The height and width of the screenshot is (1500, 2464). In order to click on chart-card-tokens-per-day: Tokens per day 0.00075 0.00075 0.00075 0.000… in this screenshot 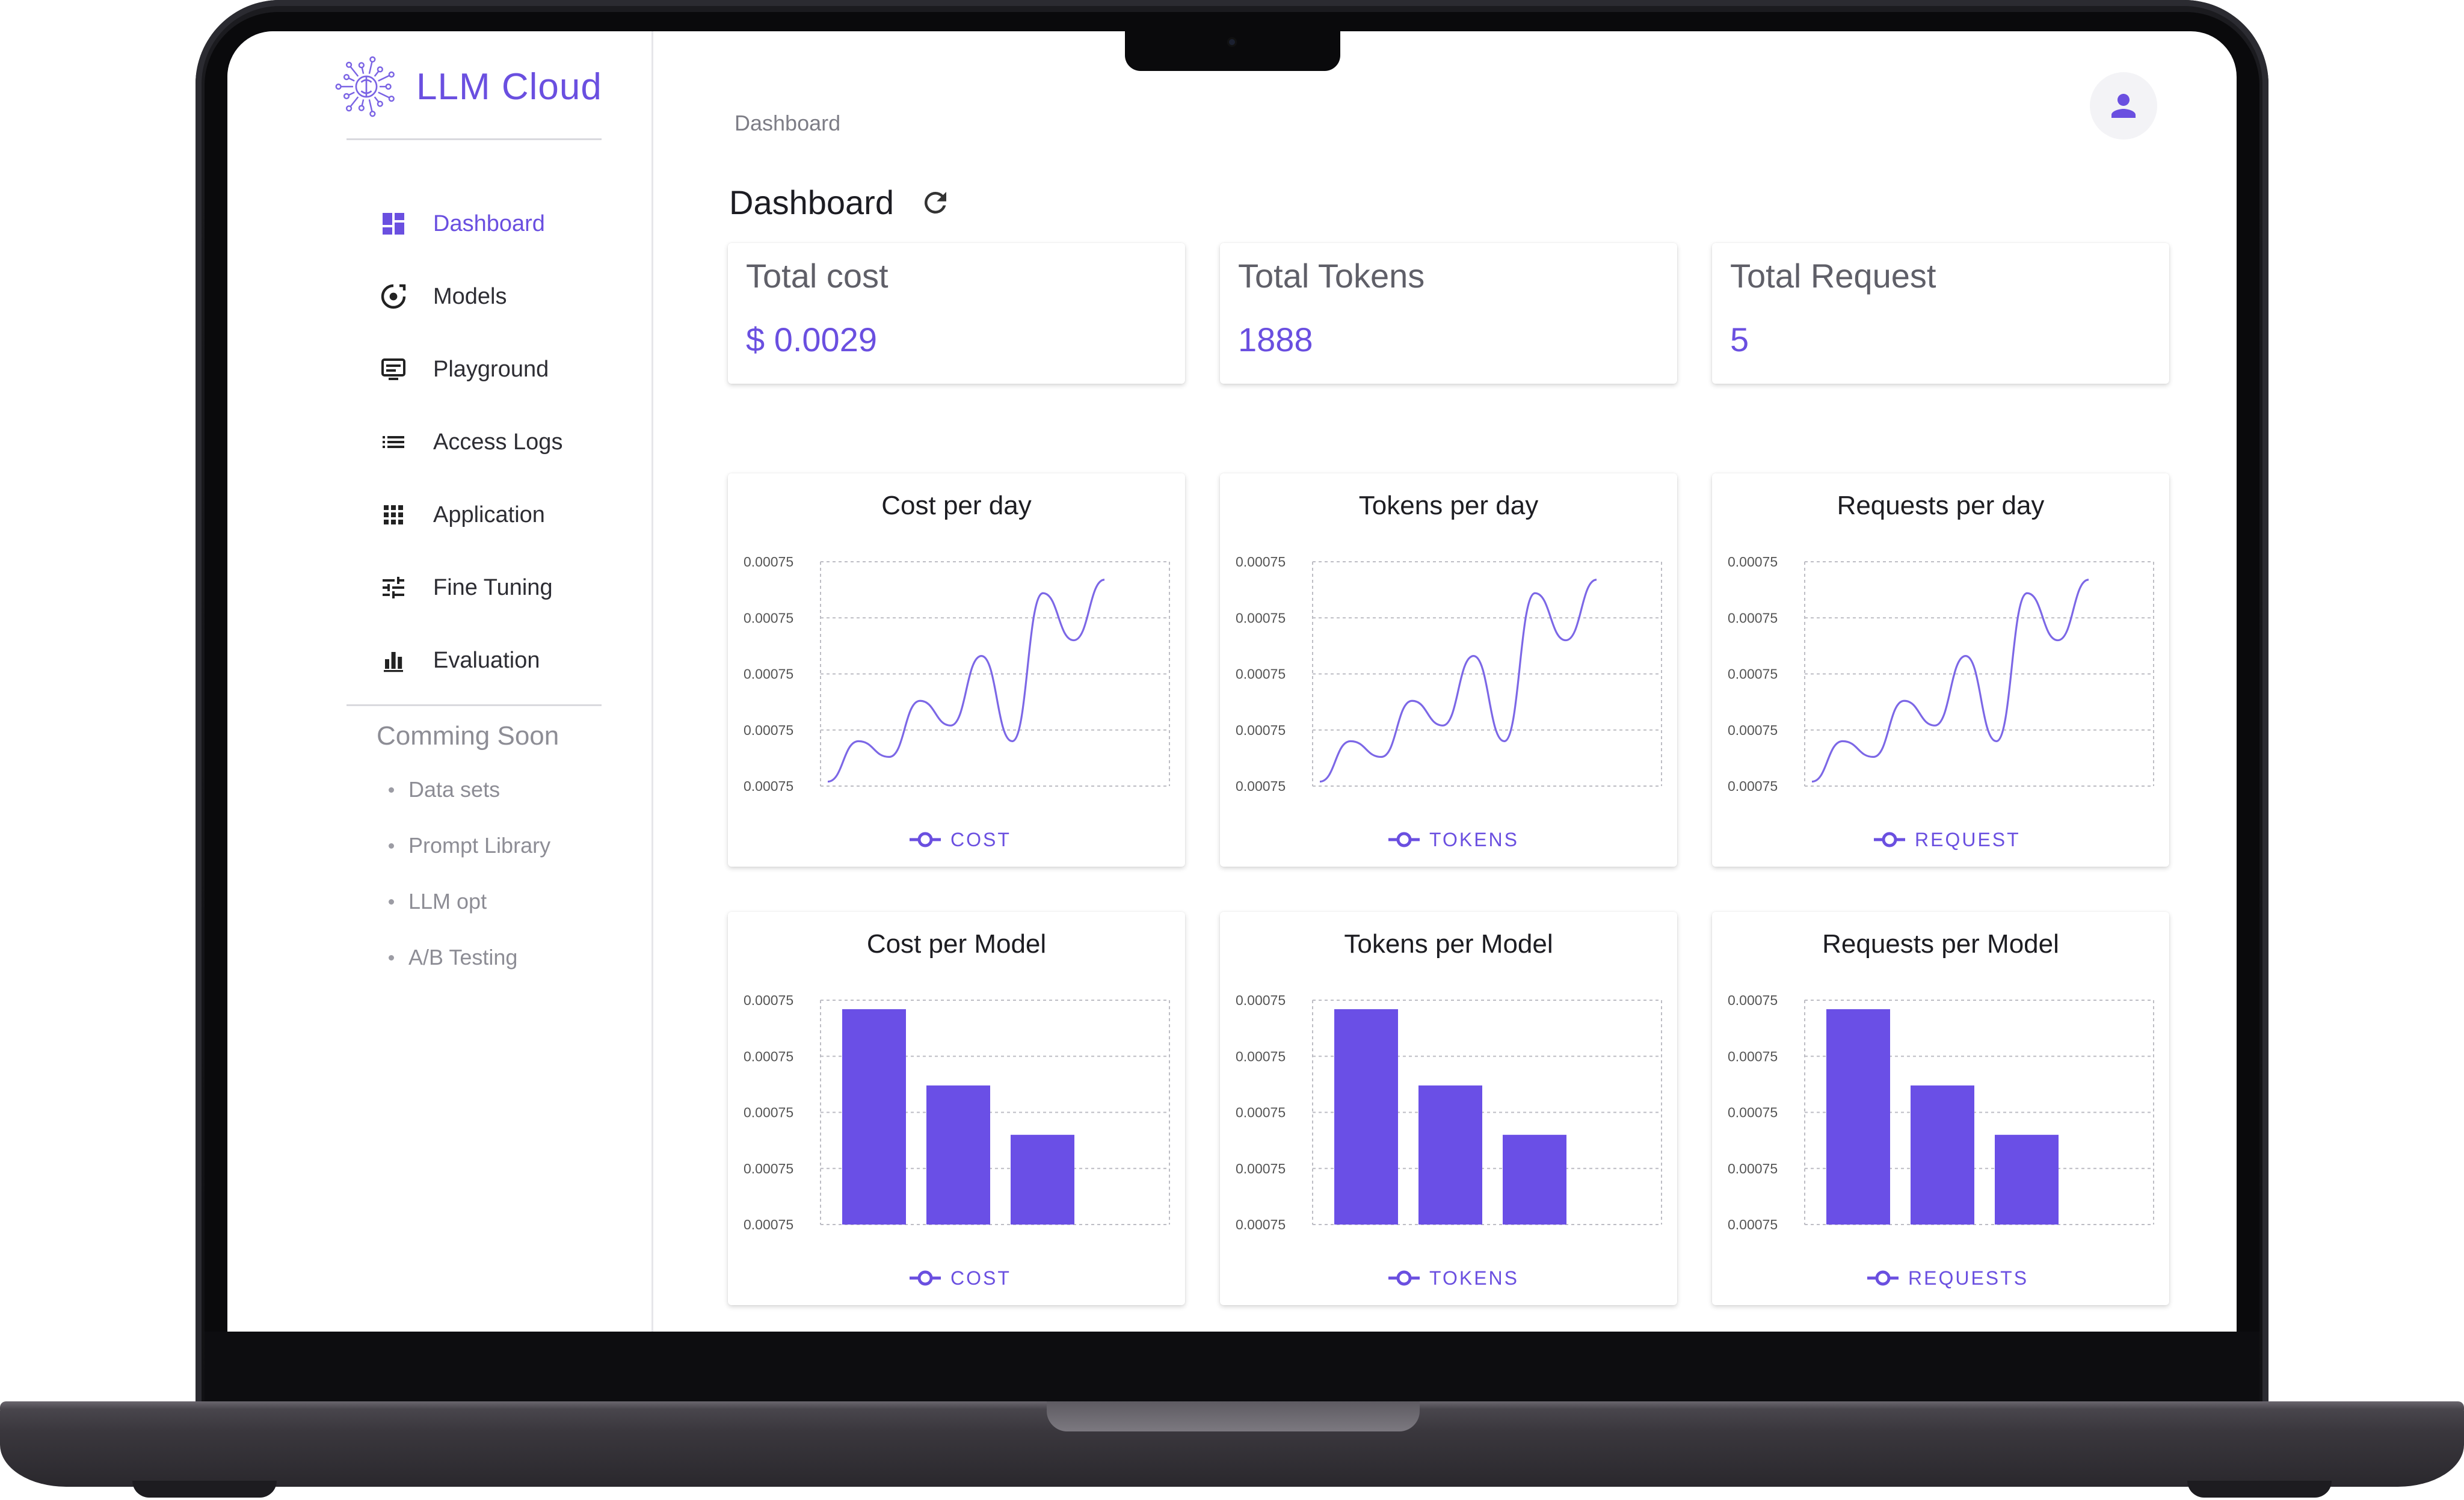, I will do `click(1449, 670)`.